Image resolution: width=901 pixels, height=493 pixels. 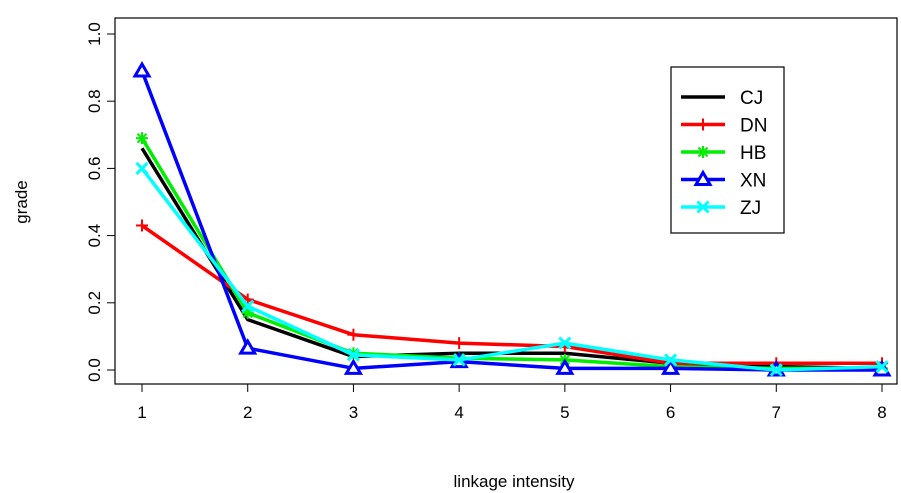 I want to click on y-axis-title: grade, so click(x=21, y=201).